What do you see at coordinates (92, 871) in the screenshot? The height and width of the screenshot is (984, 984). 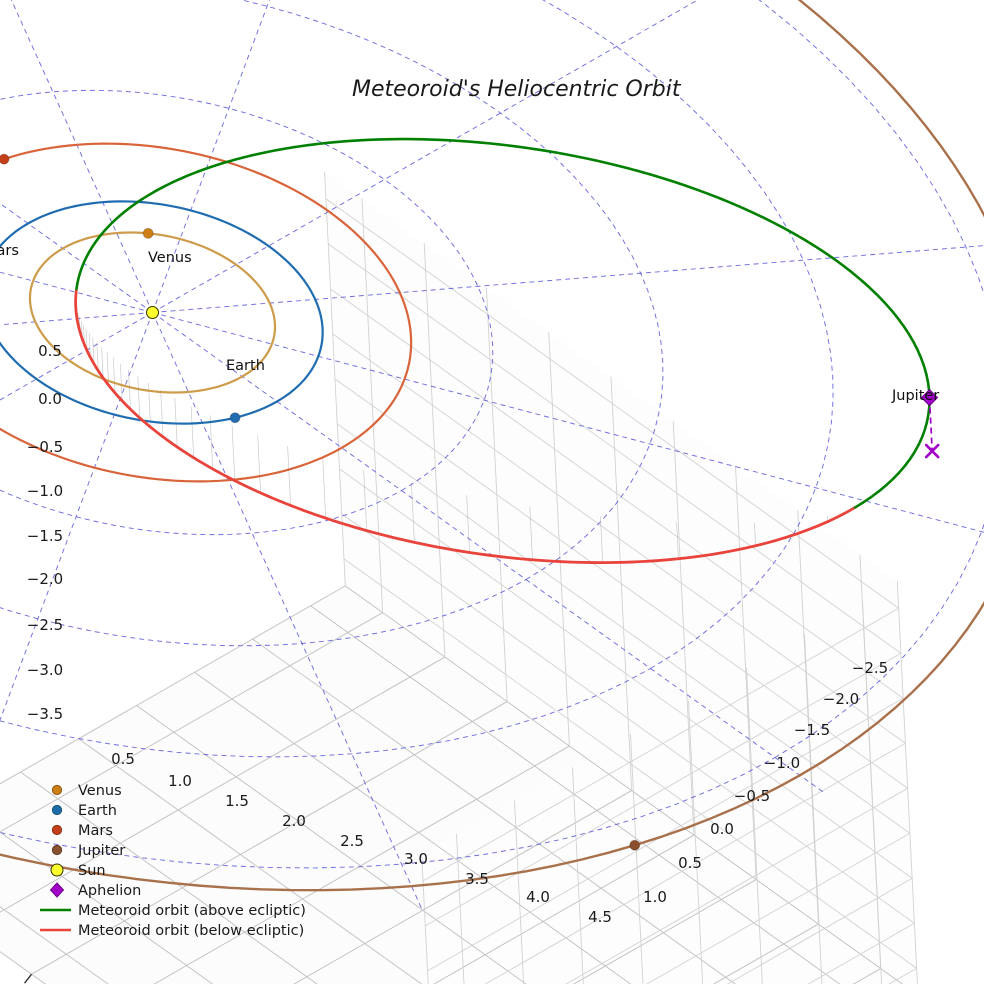 I see `legend-label: Sun` at bounding box center [92, 871].